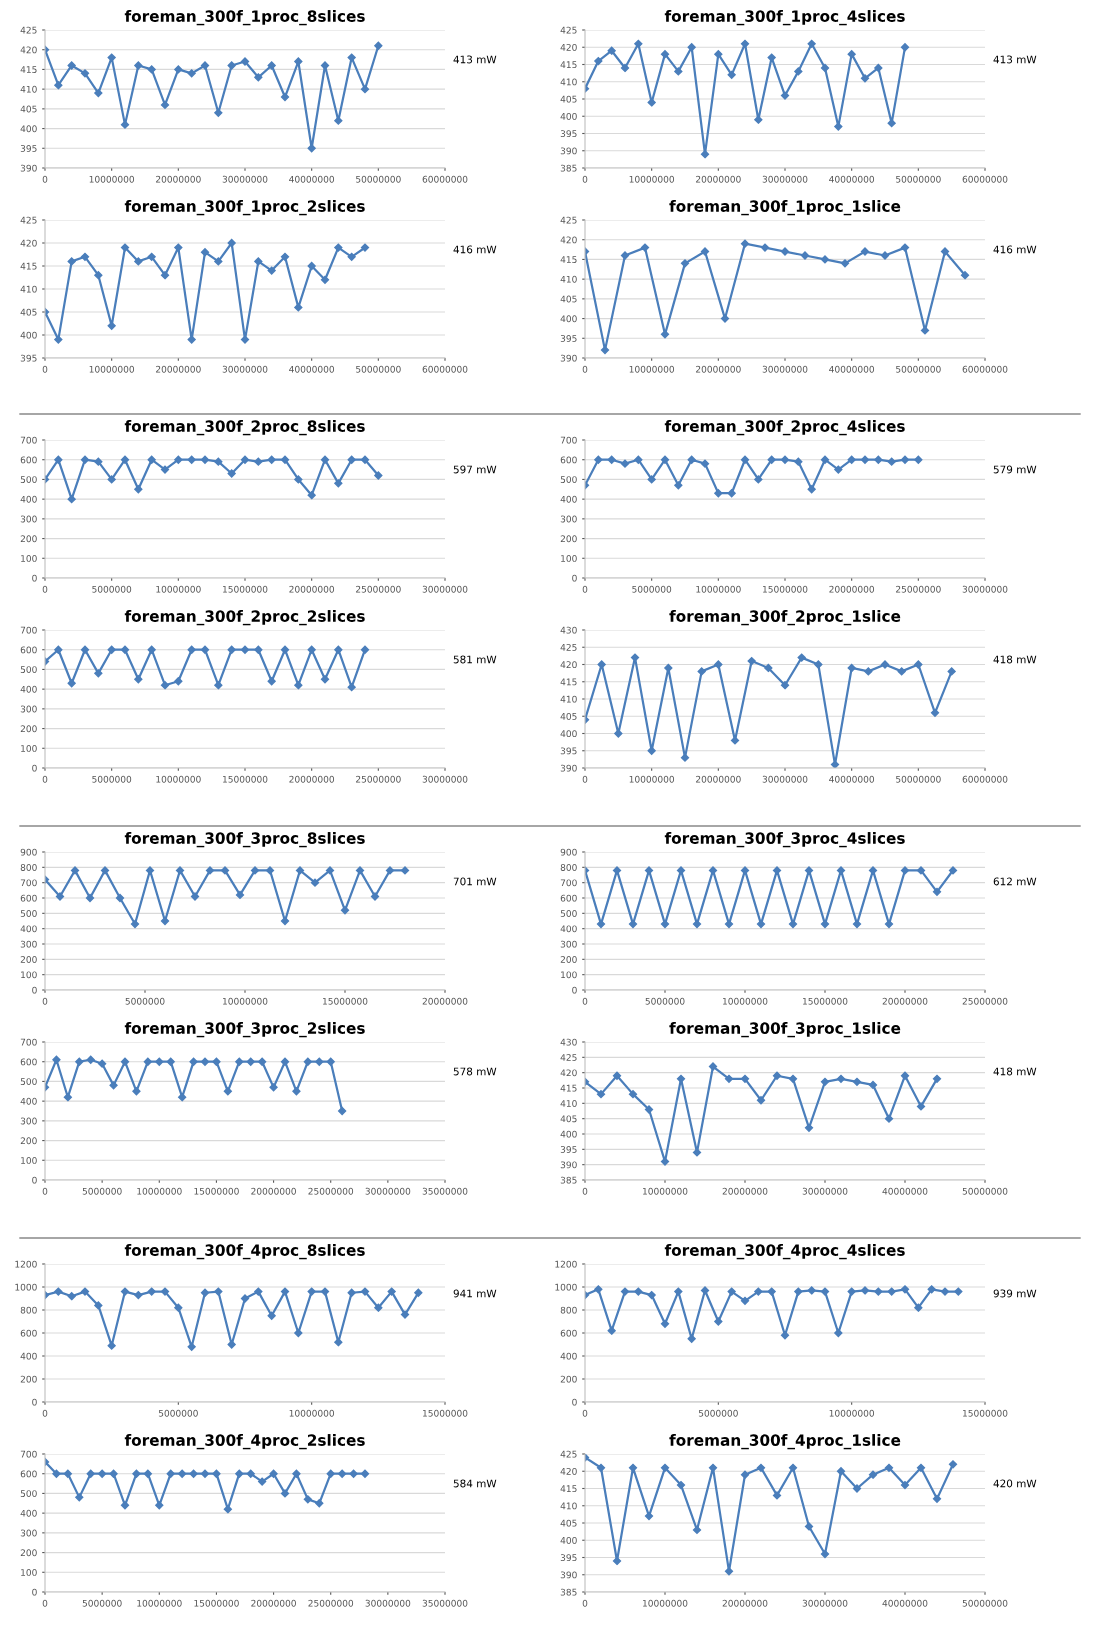 The height and width of the screenshot is (1651, 1100). What do you see at coordinates (1015, 59) in the screenshot?
I see `text: 413 mW` at bounding box center [1015, 59].